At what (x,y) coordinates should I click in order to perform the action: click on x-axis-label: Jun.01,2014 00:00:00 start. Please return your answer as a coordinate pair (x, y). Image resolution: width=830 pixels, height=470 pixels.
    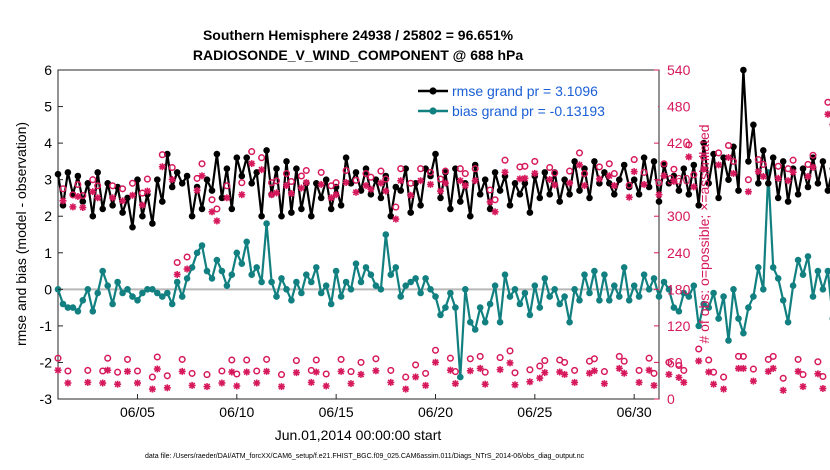
    Looking at the image, I should click on (358, 435).